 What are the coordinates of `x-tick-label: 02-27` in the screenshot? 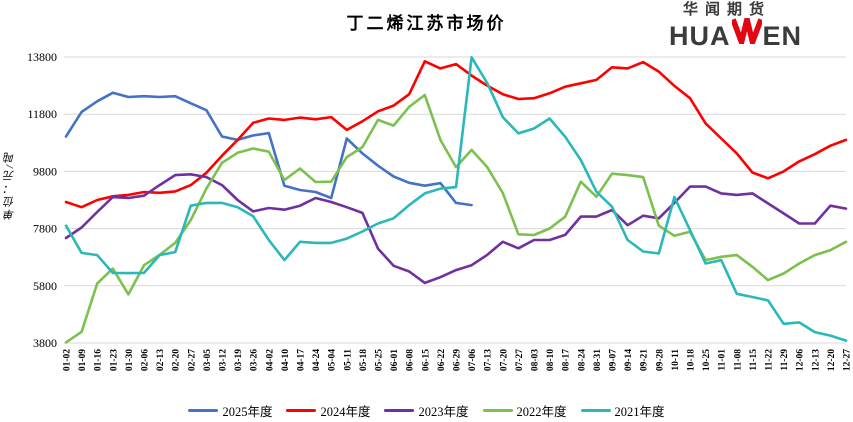 It's located at (192, 360).